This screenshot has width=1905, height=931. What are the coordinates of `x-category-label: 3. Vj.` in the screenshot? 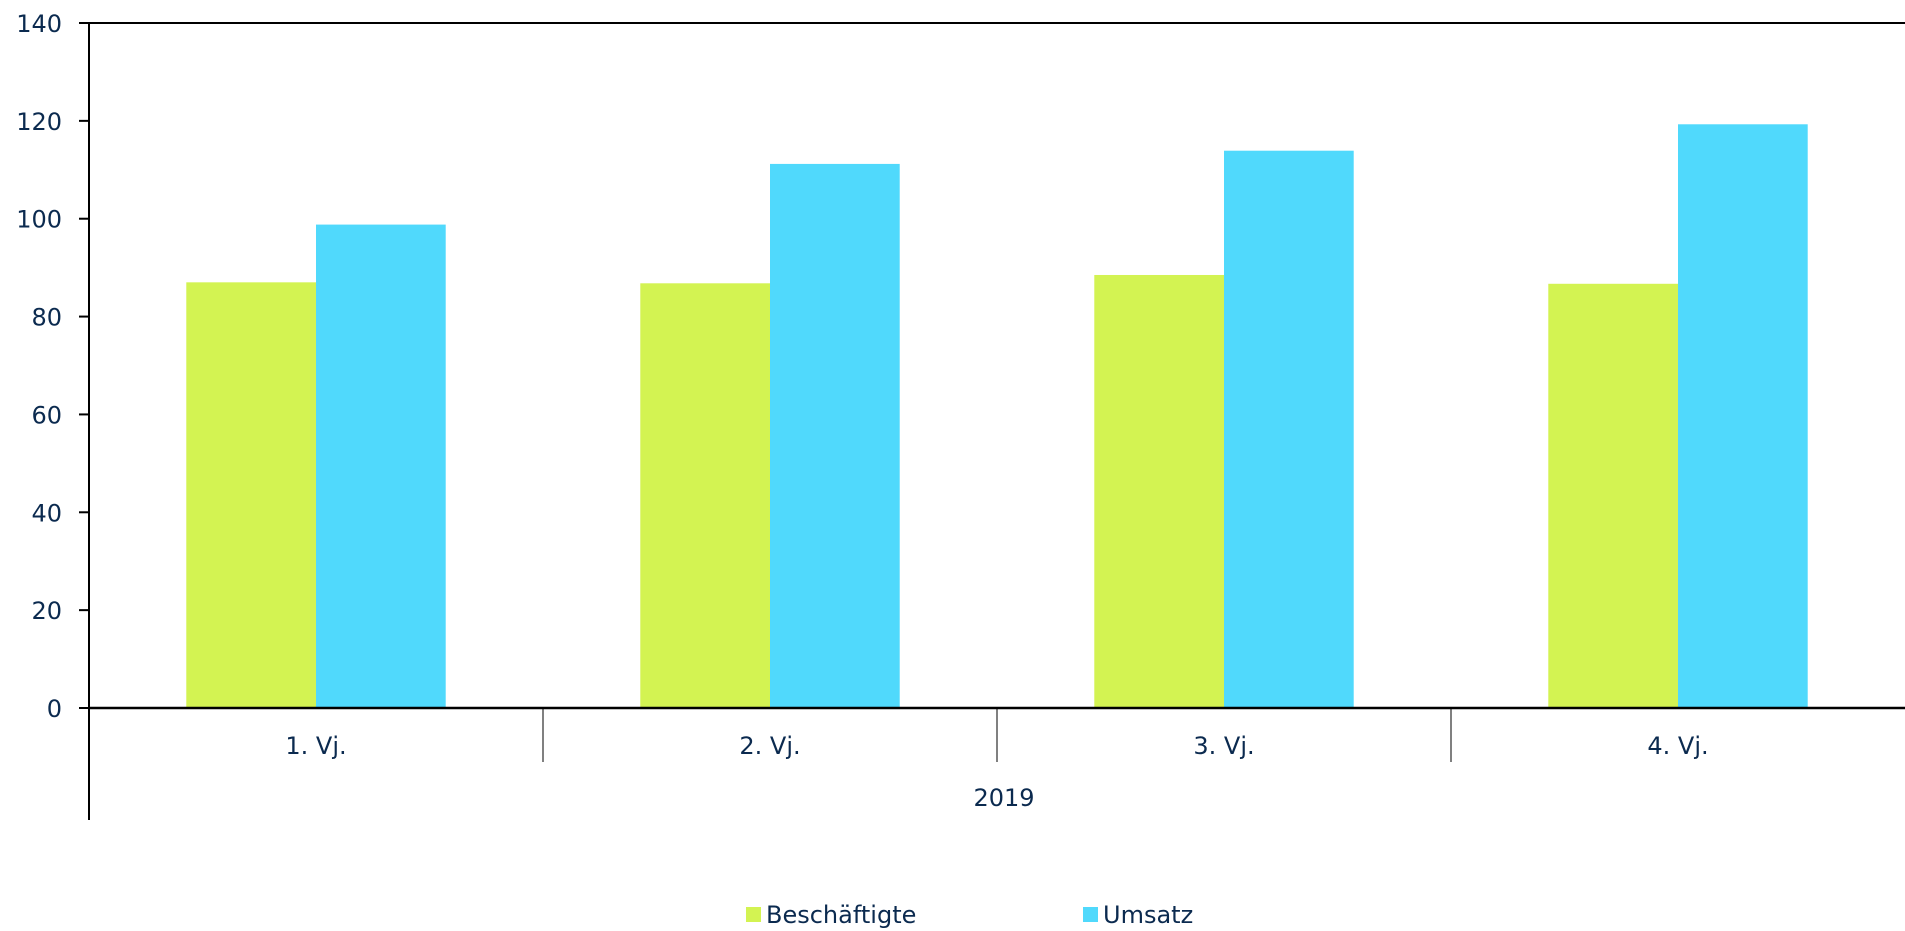 It's located at (1223, 746).